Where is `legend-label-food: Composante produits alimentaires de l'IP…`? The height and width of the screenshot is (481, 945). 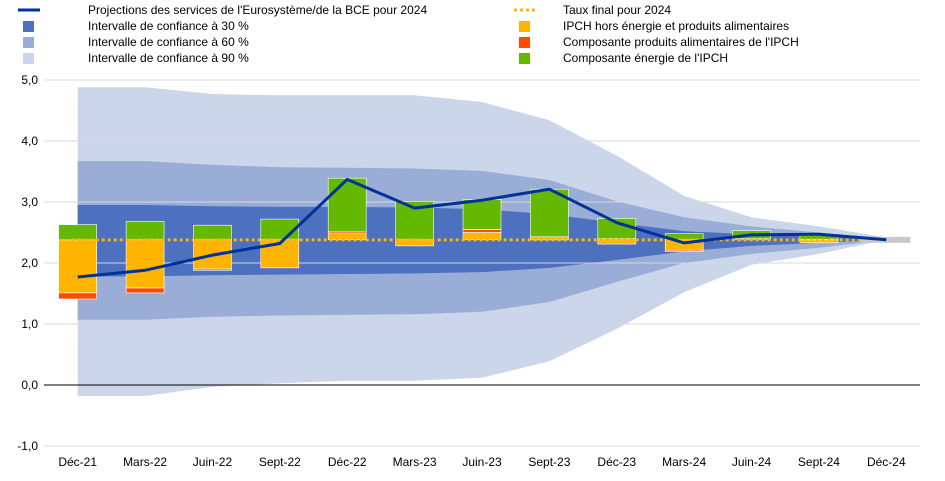 legend-label-food: Composante produits alimentaires de l'IP… is located at coordinates (681, 42).